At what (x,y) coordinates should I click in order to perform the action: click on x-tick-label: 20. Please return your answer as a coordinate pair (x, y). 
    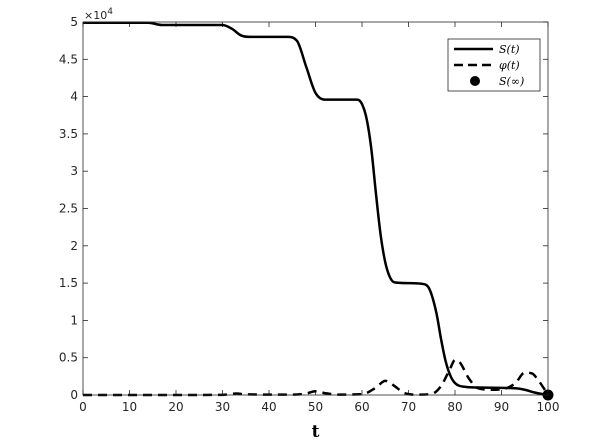
    Looking at the image, I should click on (175, 407).